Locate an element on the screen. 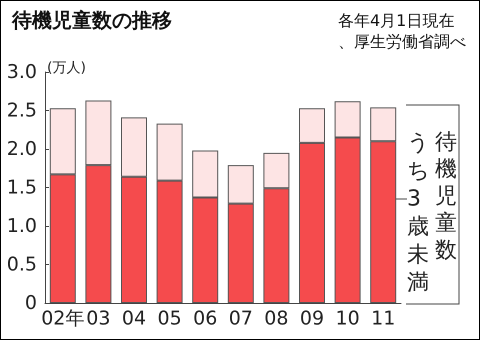  y-tick-label: 1.0 is located at coordinates (21, 226).